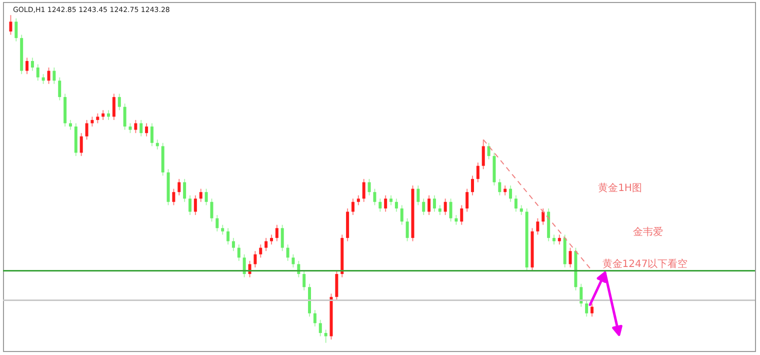 This screenshot has width=760, height=355. Describe the element at coordinates (620, 188) in the screenshot. I see `text: 黄金1H图` at that location.